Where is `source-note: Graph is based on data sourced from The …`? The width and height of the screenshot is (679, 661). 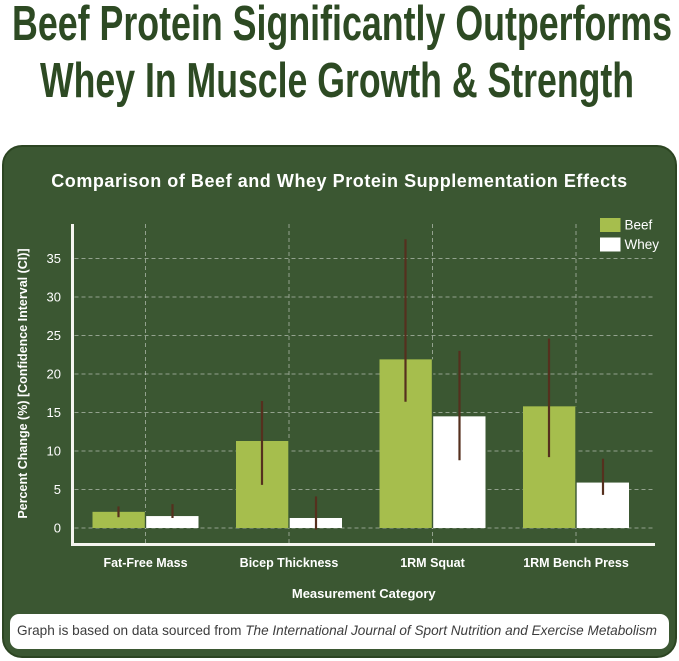 source-note: Graph is based on data sourced from The … is located at coordinates (339, 631).